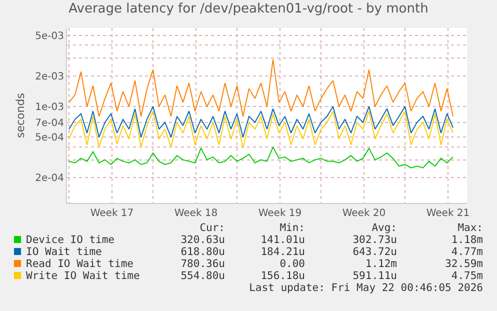 This screenshot has width=497, height=311. What do you see at coordinates (467, 252) in the screenshot?
I see `text: 4.77m` at bounding box center [467, 252].